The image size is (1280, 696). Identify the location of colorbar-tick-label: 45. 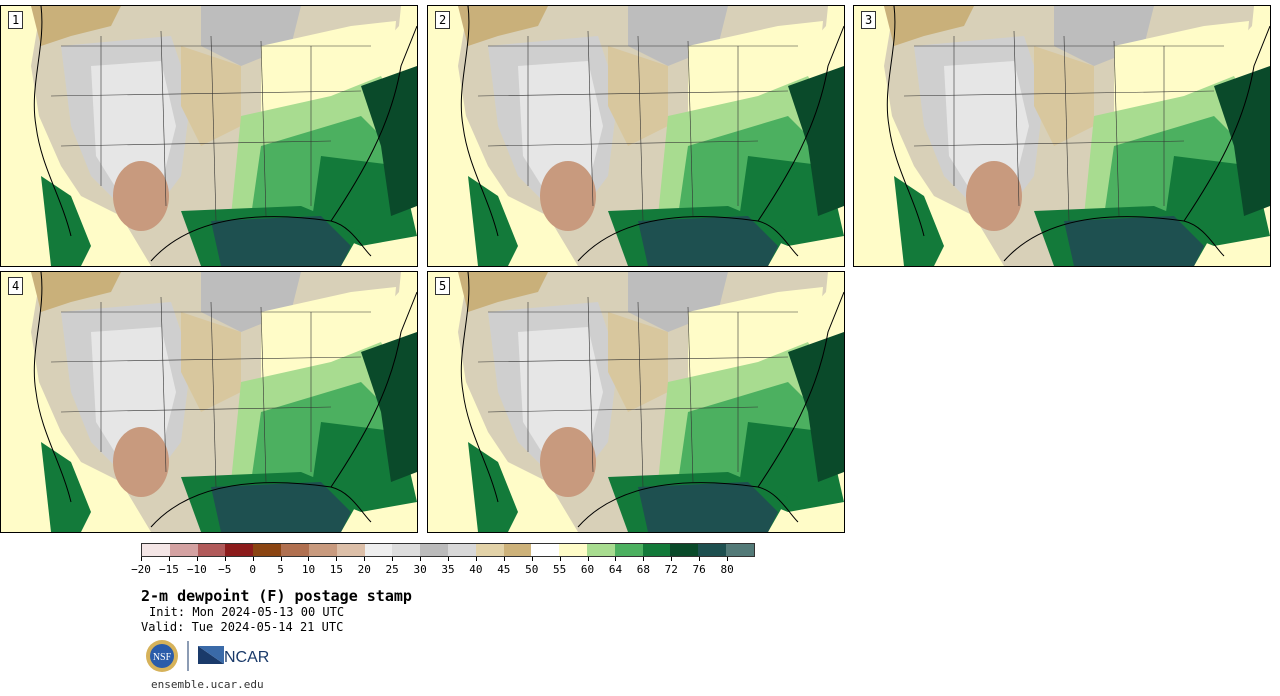
(504, 569).